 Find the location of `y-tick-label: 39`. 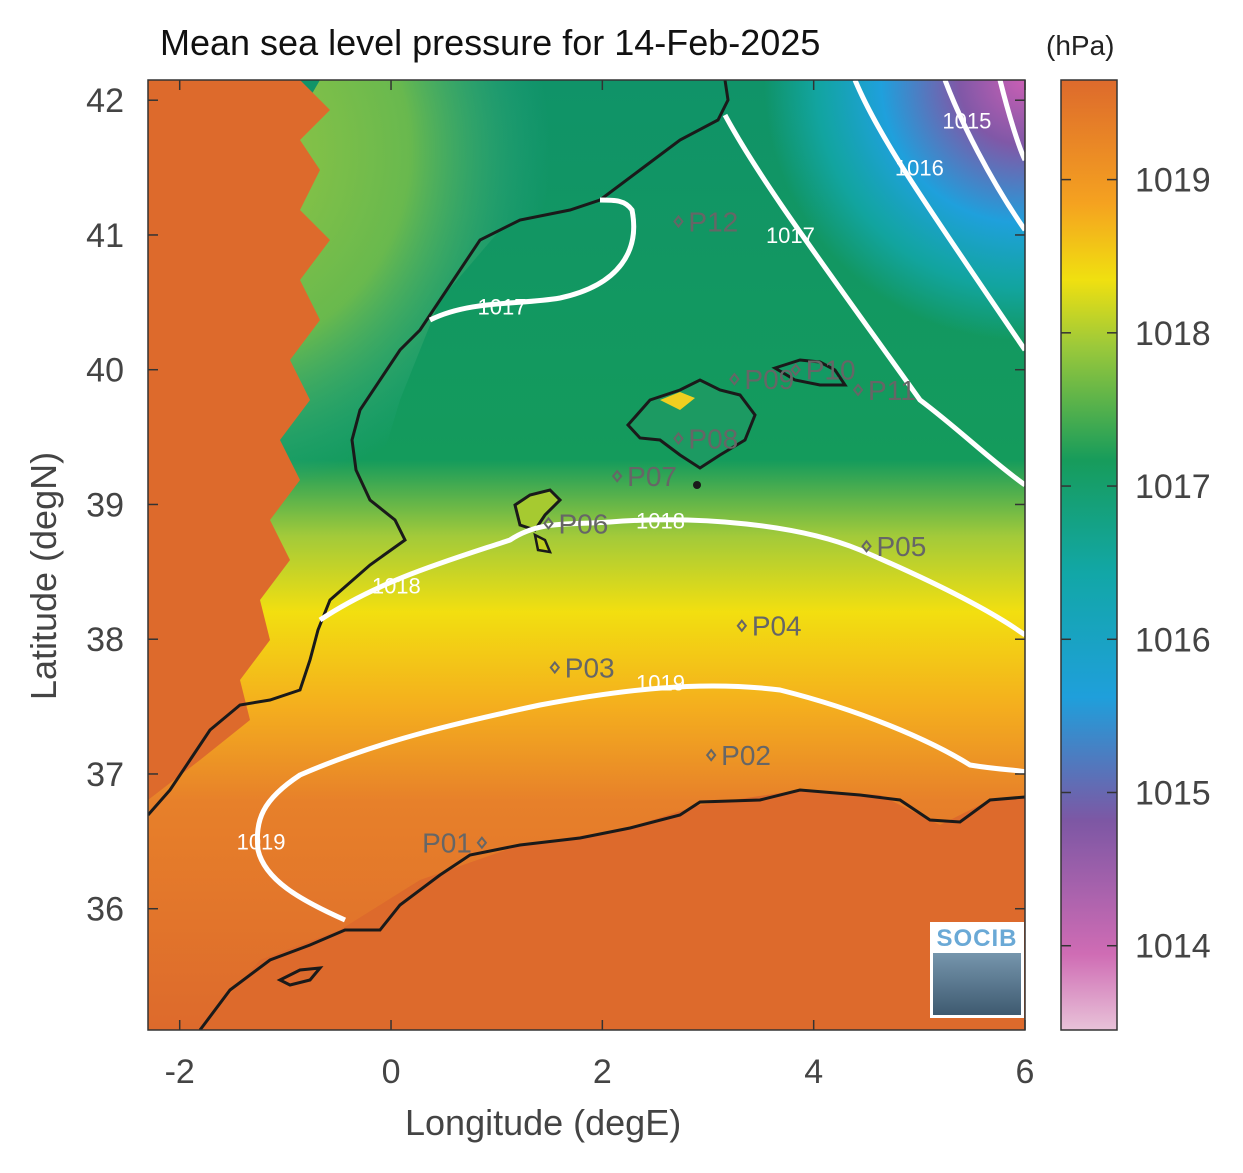

y-tick-label: 39 is located at coordinates (105, 505).